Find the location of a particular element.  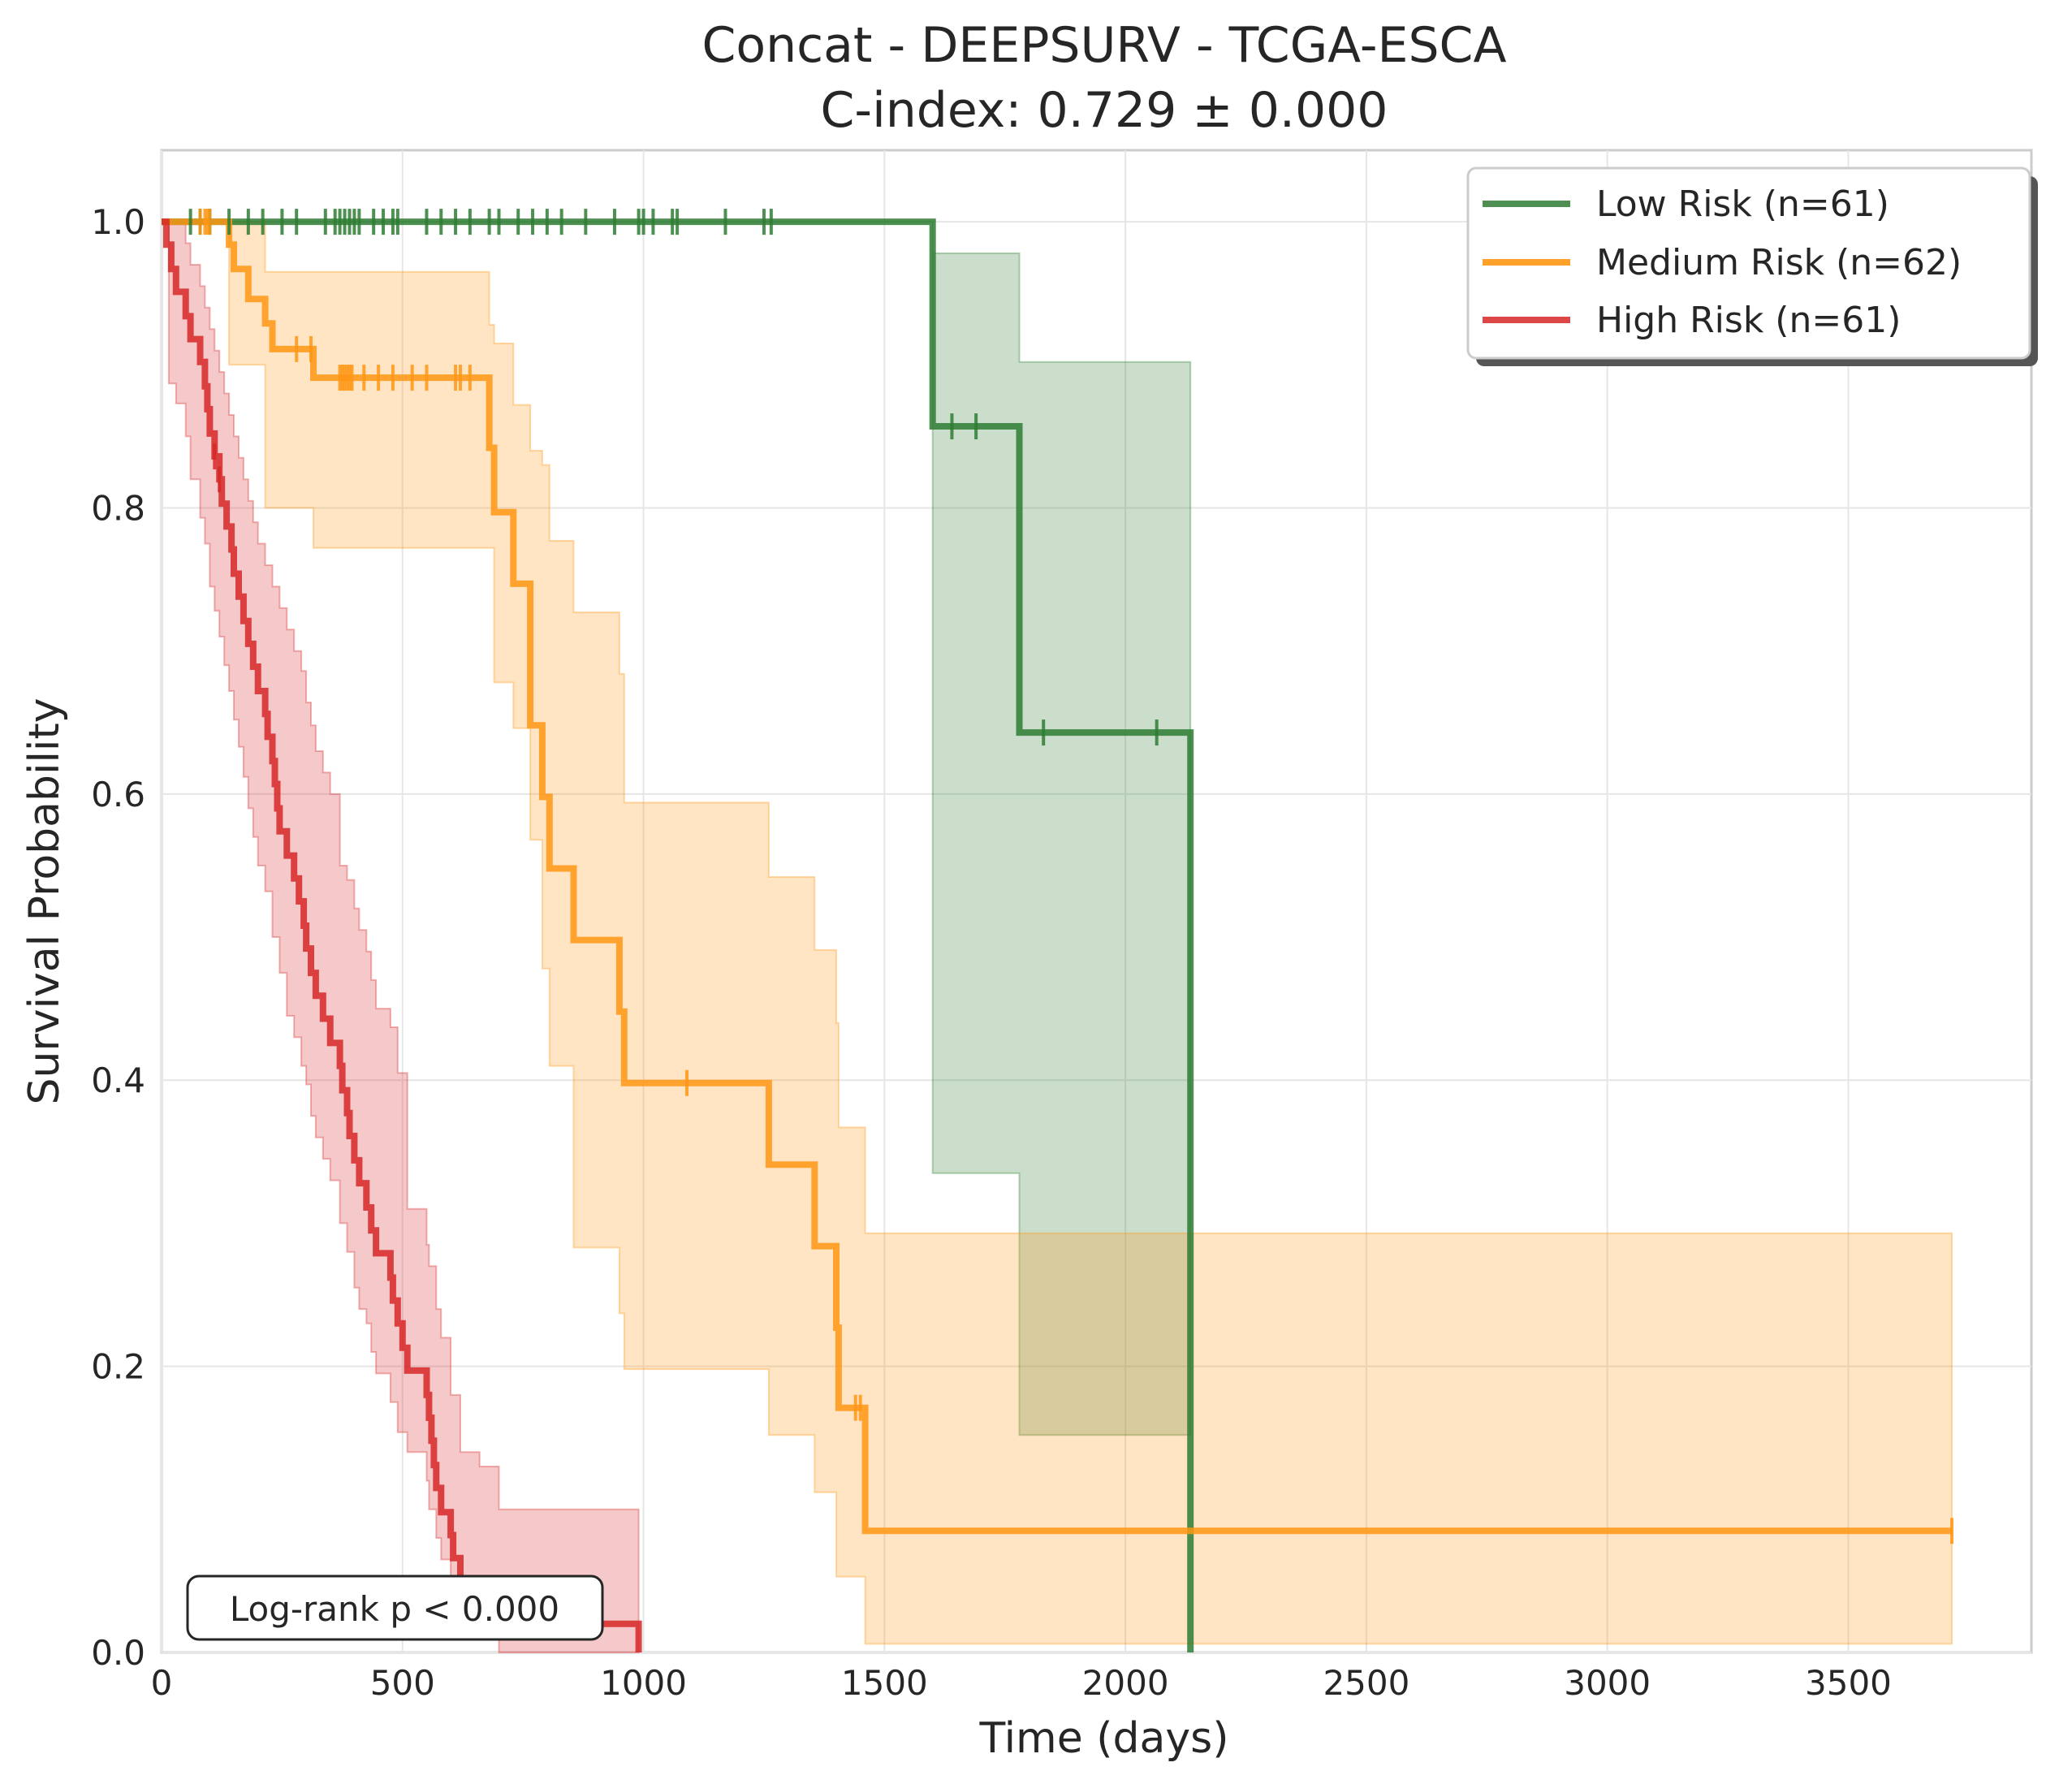

legend-box is located at coordinates (1748, 263).